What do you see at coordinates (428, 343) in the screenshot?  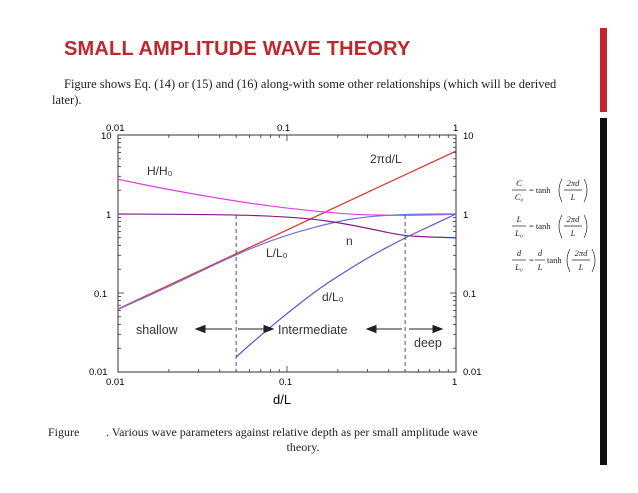 I see `region-deep: deep` at bounding box center [428, 343].